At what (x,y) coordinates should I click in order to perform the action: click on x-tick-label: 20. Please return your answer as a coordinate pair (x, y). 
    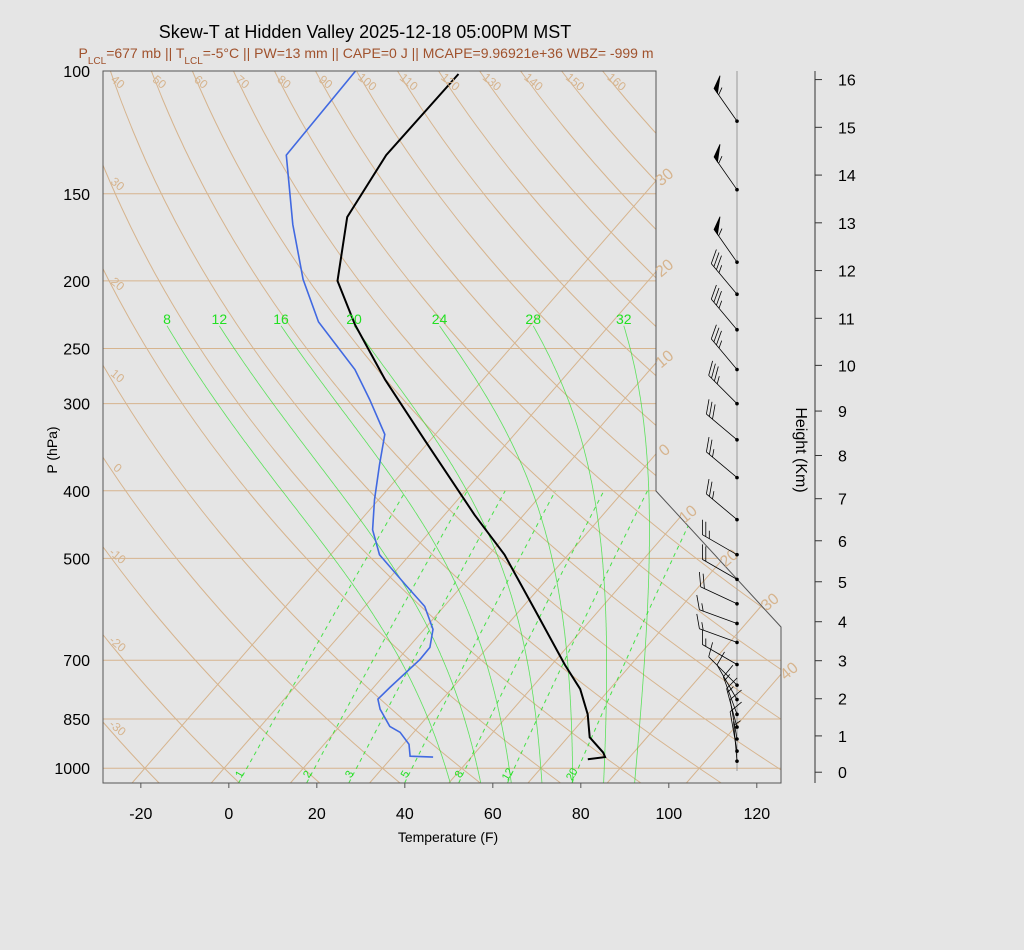
    Looking at the image, I should click on (317, 814).